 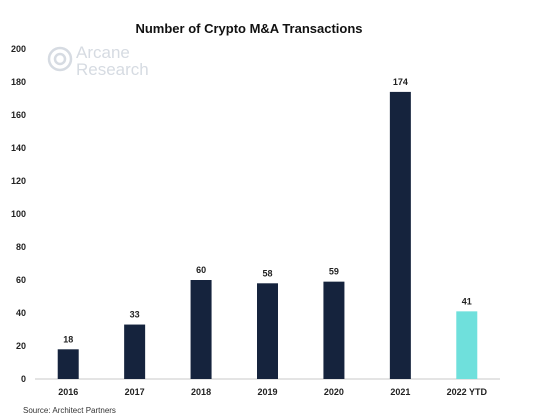 What do you see at coordinates (201, 329) in the screenshot?
I see `bar-2018` at bounding box center [201, 329].